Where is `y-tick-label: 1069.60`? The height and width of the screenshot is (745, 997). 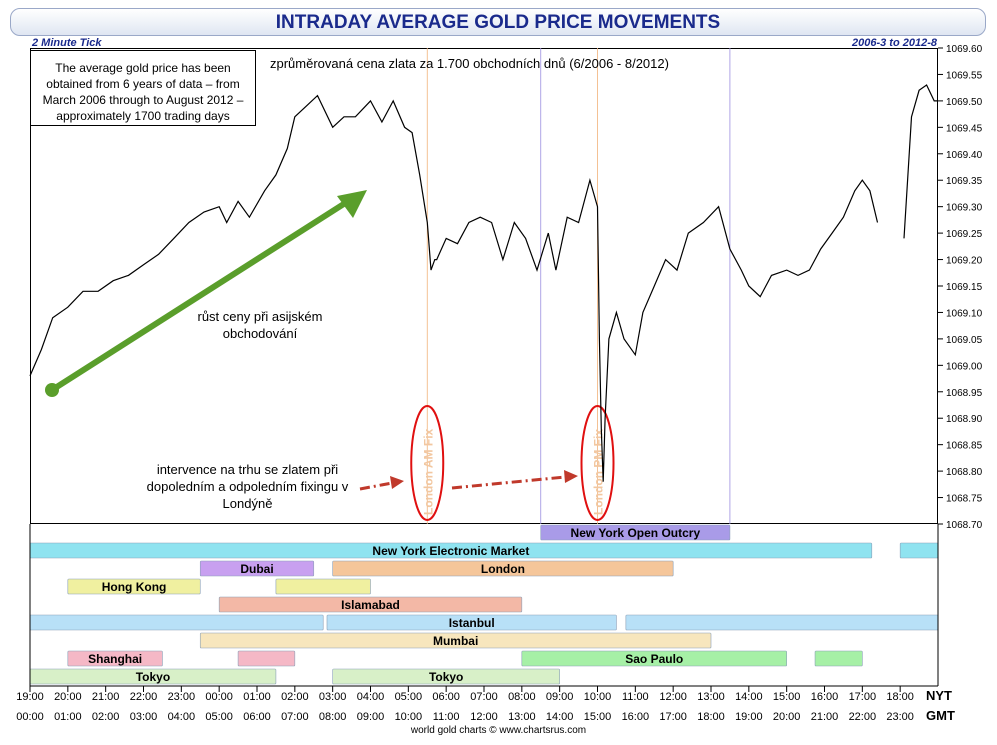 y-tick-label: 1069.60 is located at coordinates (964, 49).